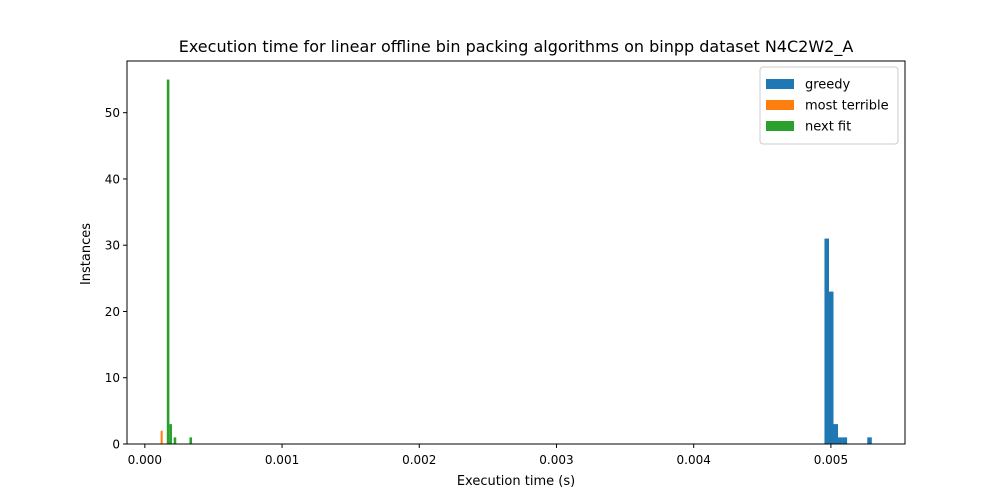 This screenshot has width=1006, height=503. I want to click on x-tick-label: 0.000, so click(145, 460).